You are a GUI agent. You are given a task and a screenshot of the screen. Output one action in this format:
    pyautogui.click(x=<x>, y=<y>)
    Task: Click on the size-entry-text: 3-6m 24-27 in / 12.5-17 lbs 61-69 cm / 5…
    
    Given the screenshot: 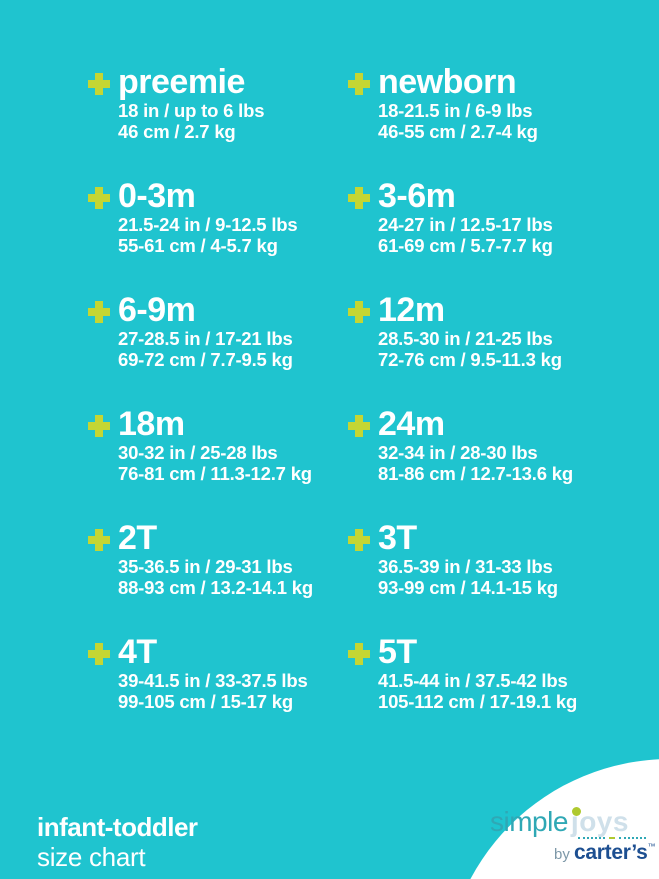 What is the action you would take?
    pyautogui.click(x=465, y=217)
    